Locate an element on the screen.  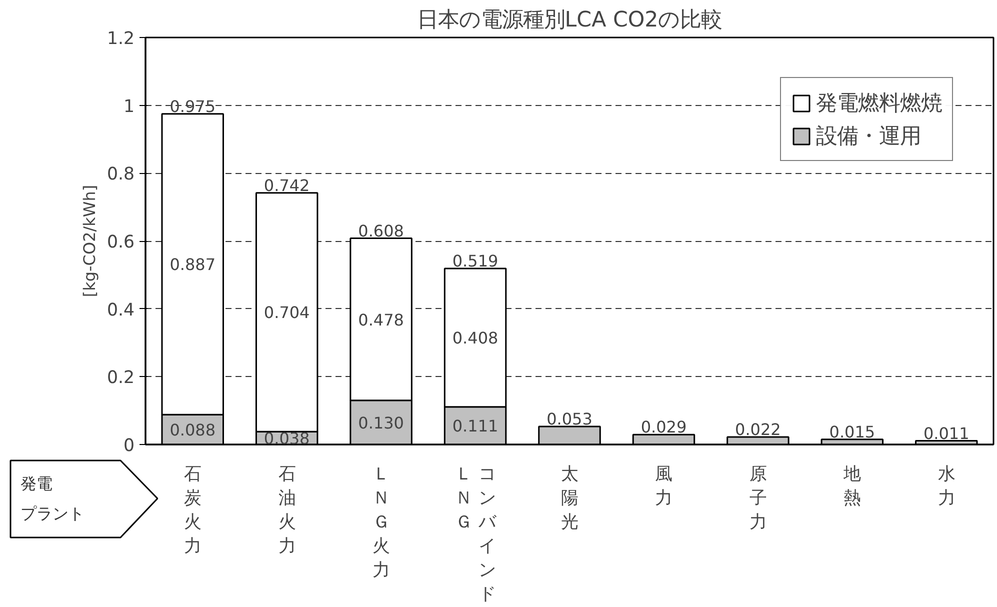
x-tick-label: 水力 is located at coordinates (946, 486).